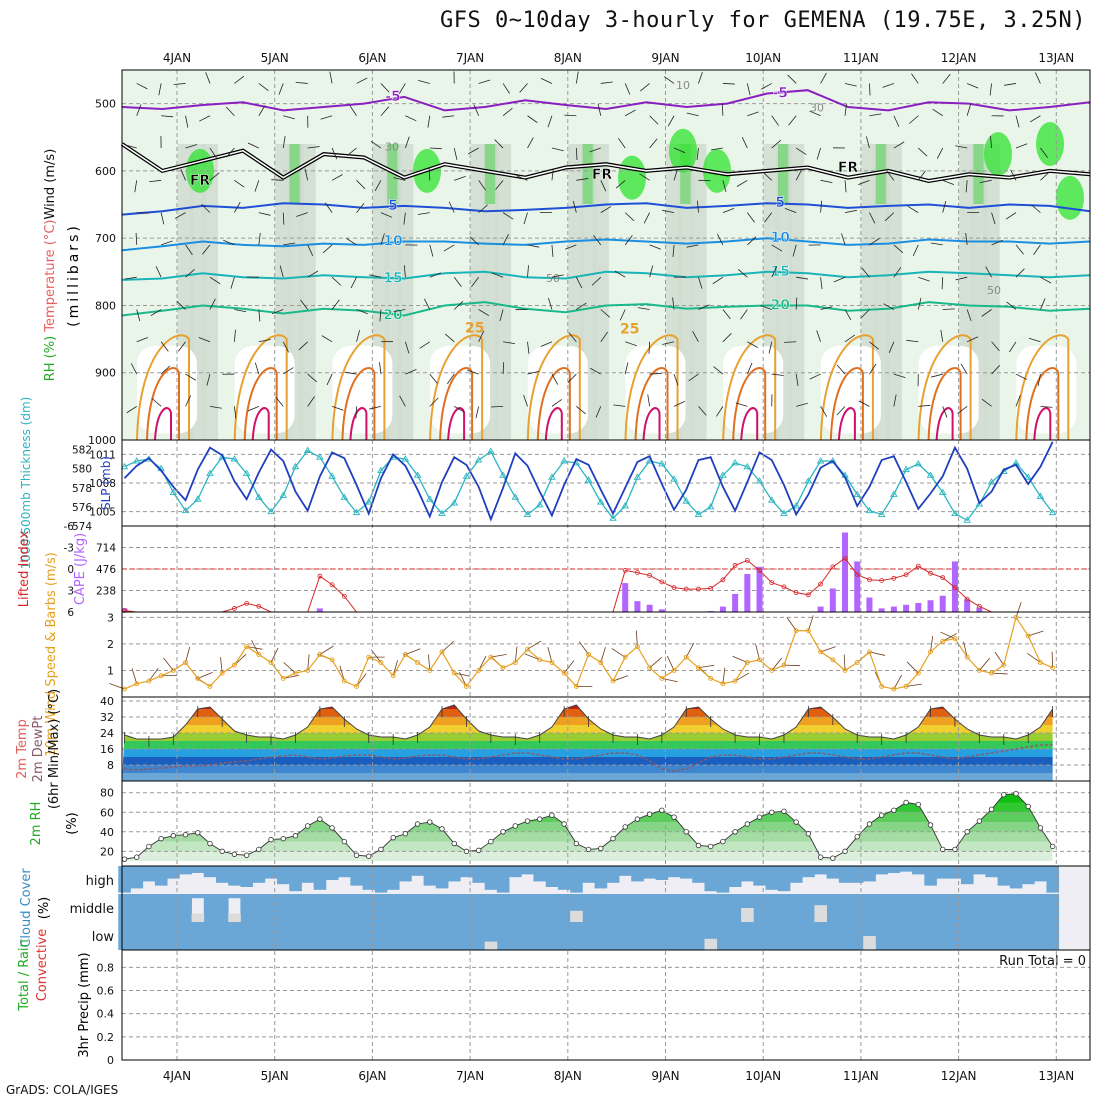 The width and height of the screenshot is (1100, 1100). Describe the element at coordinates (749, 387) in the screenshot. I see `isotherm-25-loop` at that location.